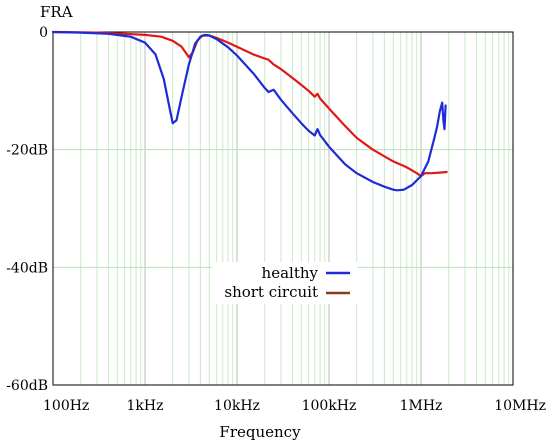  I want to click on x-tick-label: 1MHz, so click(421, 406).